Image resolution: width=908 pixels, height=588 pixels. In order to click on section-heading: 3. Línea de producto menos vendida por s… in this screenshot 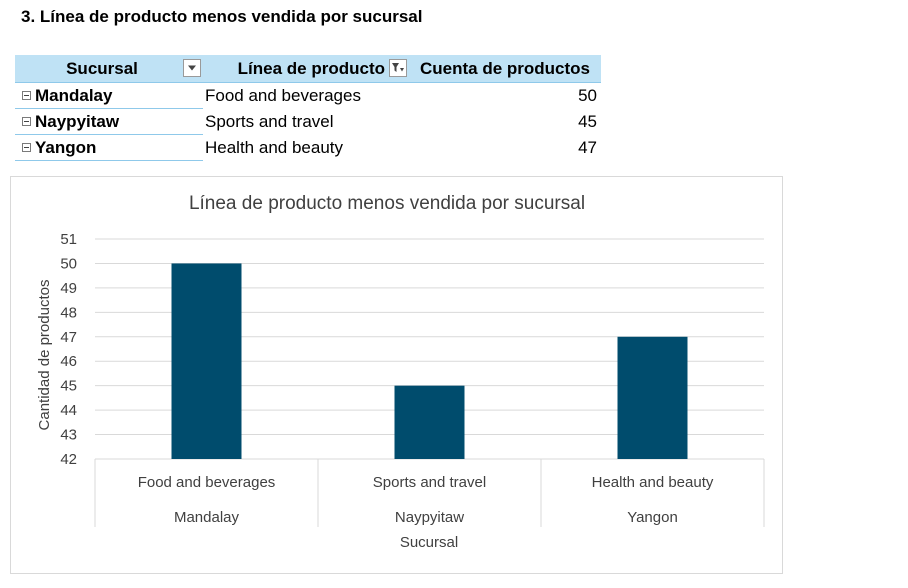, I will do `click(222, 16)`.